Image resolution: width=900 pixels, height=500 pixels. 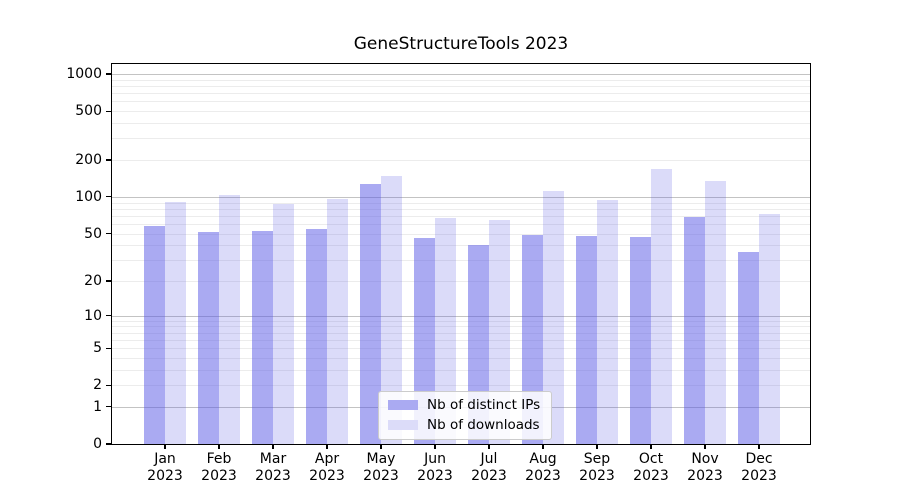 What do you see at coordinates (483, 425) in the screenshot?
I see `legend-label-downloads: Nb of downloads` at bounding box center [483, 425].